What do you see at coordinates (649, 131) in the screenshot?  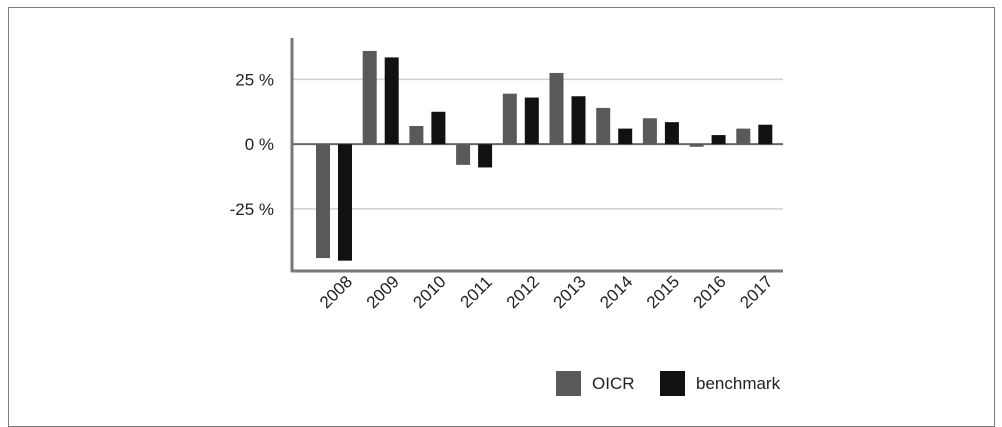 I see `bar-oicr-2015` at bounding box center [649, 131].